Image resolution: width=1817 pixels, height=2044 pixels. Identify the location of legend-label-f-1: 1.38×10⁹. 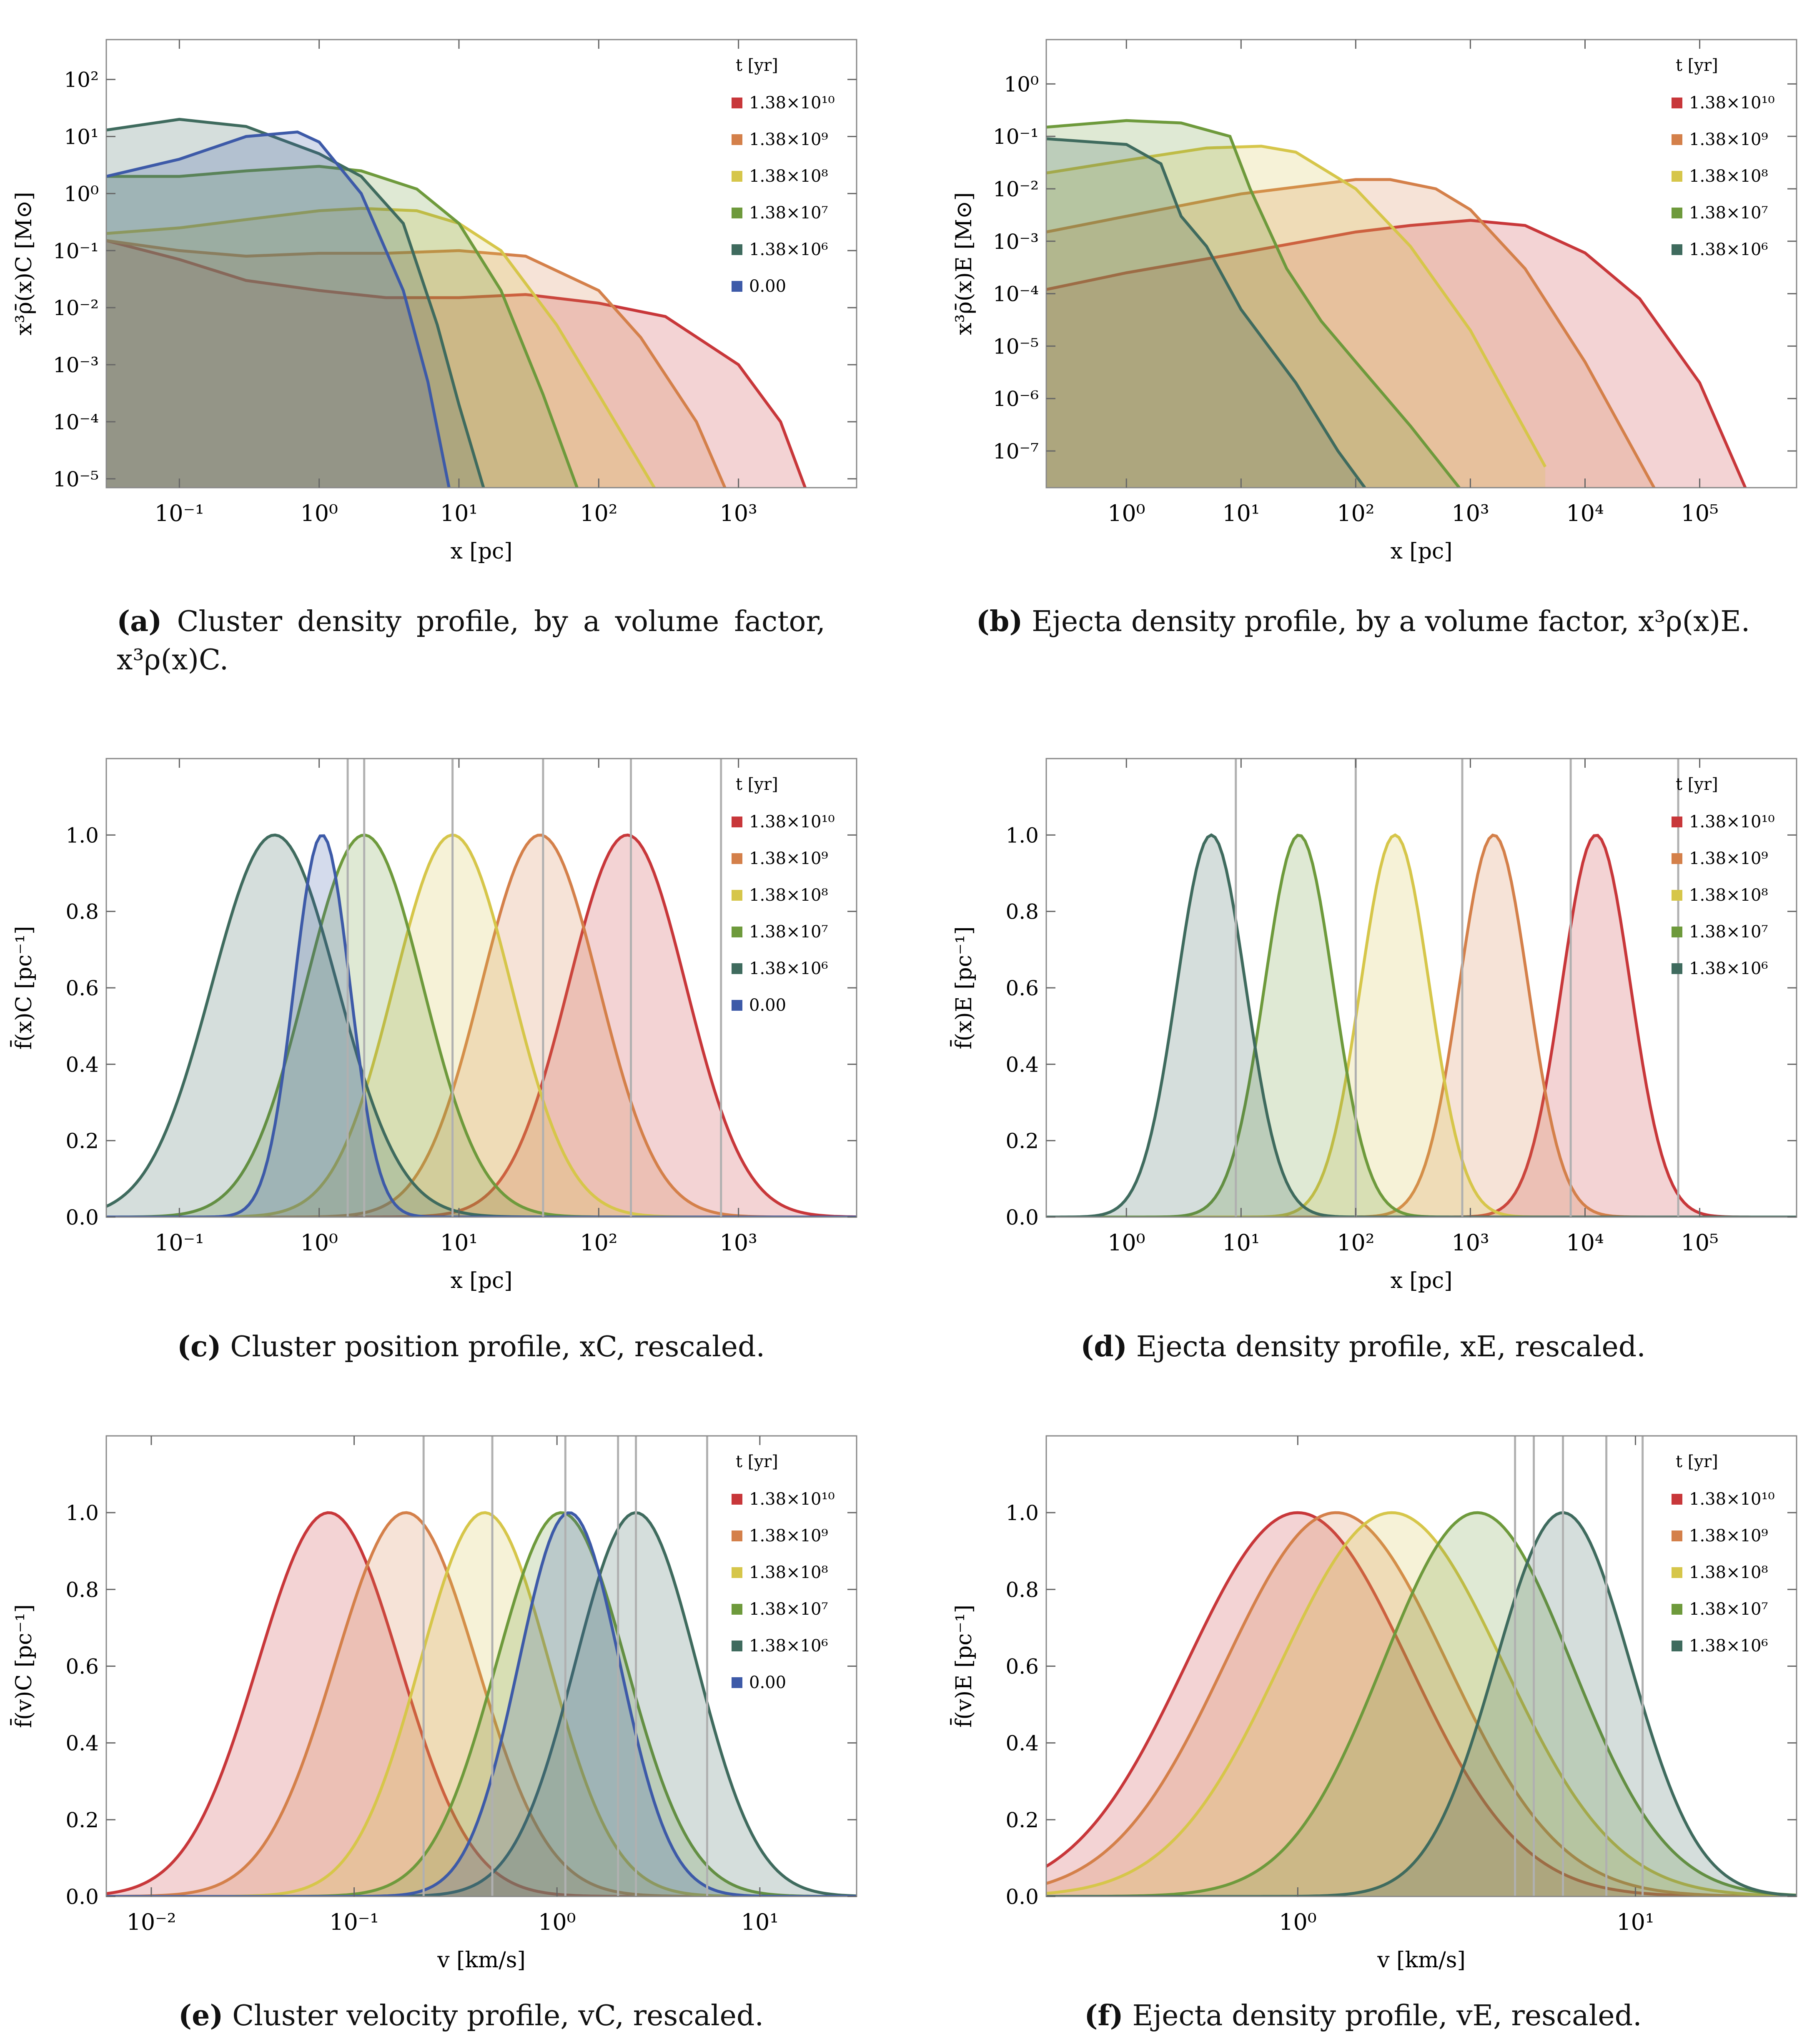
(1728, 1536).